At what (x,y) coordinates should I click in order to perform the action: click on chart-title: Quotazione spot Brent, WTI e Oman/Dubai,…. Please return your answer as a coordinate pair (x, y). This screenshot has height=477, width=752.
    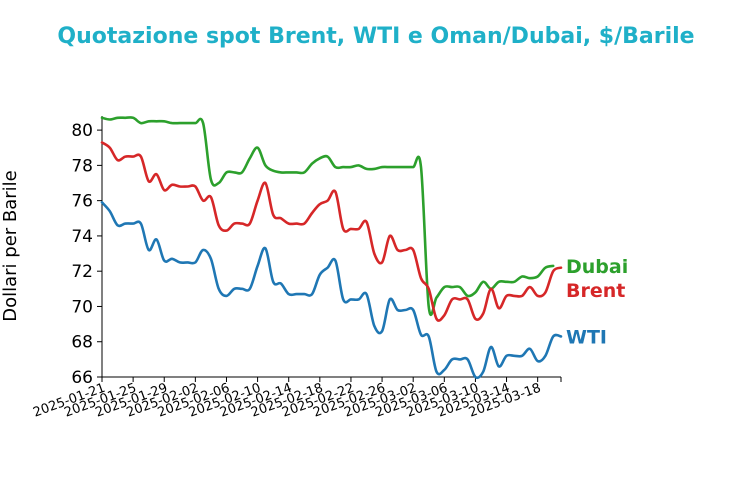
    Looking at the image, I should click on (376, 36).